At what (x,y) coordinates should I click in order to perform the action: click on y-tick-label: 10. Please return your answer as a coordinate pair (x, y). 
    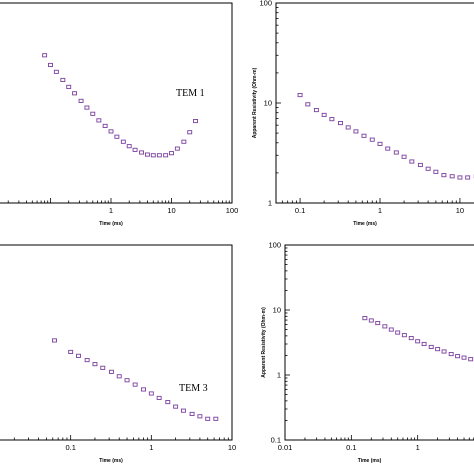
    Looking at the image, I should click on (277, 310).